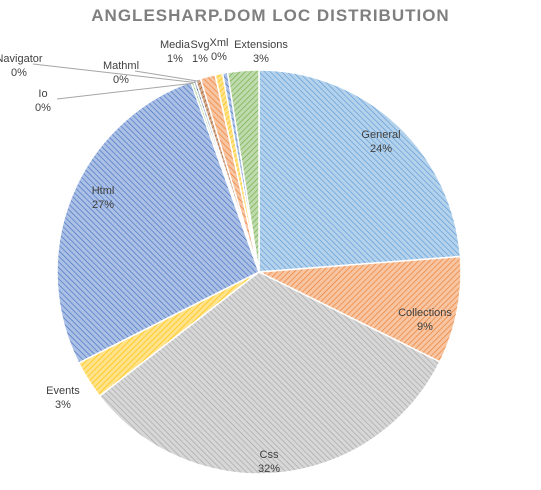 This screenshot has height=490, width=541. I want to click on slice-label-html: Html, so click(103, 191).